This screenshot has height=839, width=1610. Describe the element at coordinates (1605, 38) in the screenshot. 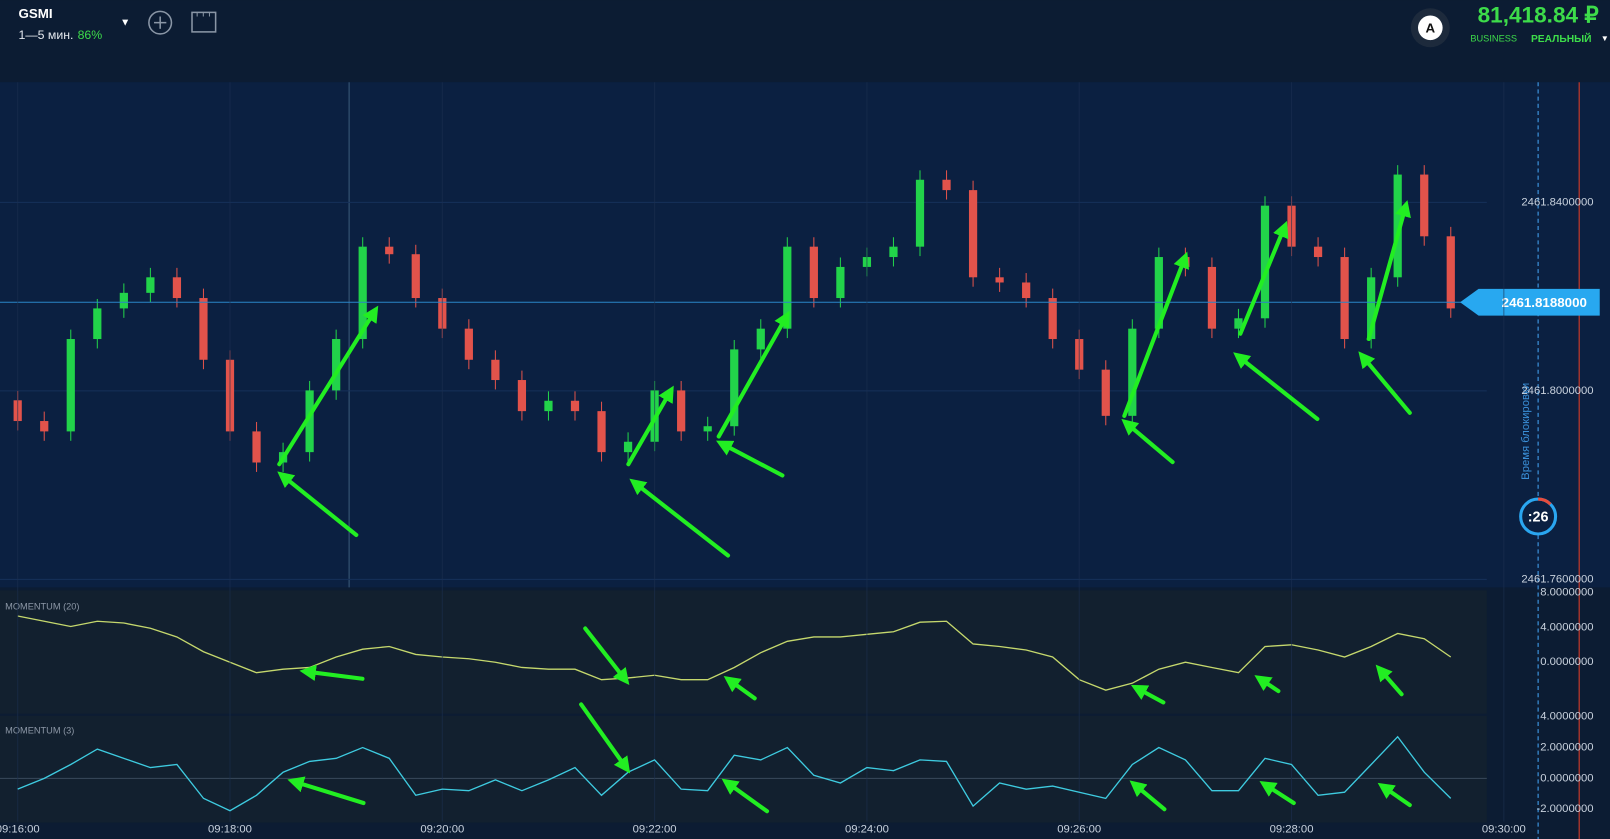

I see `account-dropdown: ▼` at that location.